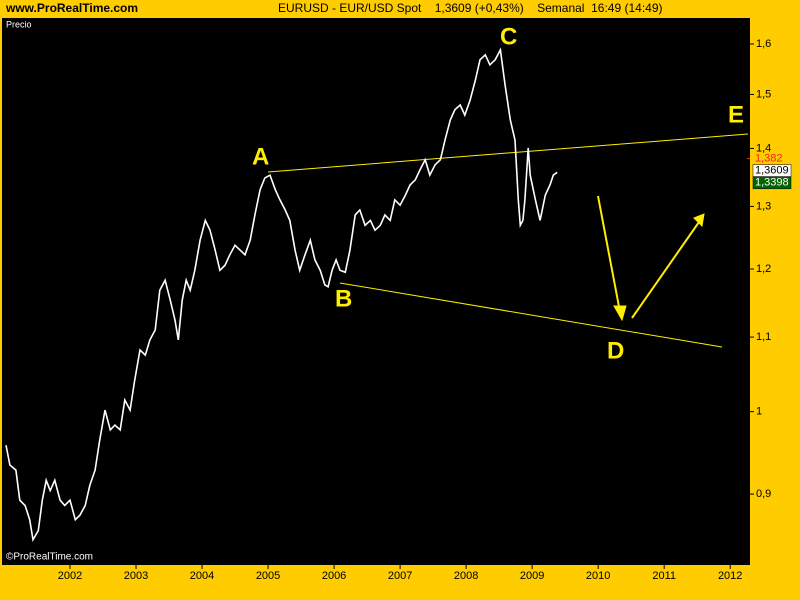 This screenshot has width=800, height=600. Describe the element at coordinates (49, 557) in the screenshot. I see `watermark: ©ProRealTime.com` at that location.